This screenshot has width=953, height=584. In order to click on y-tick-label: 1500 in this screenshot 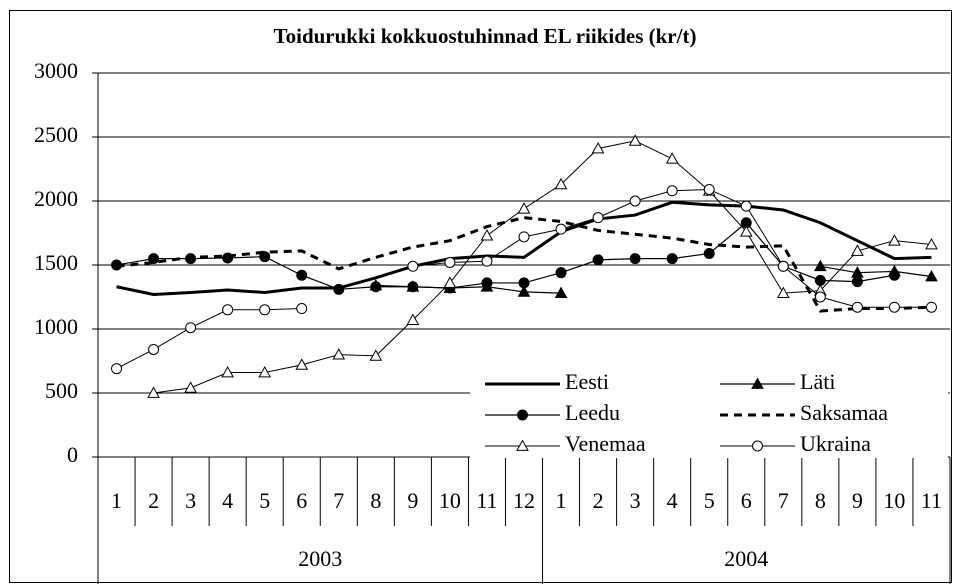, I will do `click(56, 262)`.